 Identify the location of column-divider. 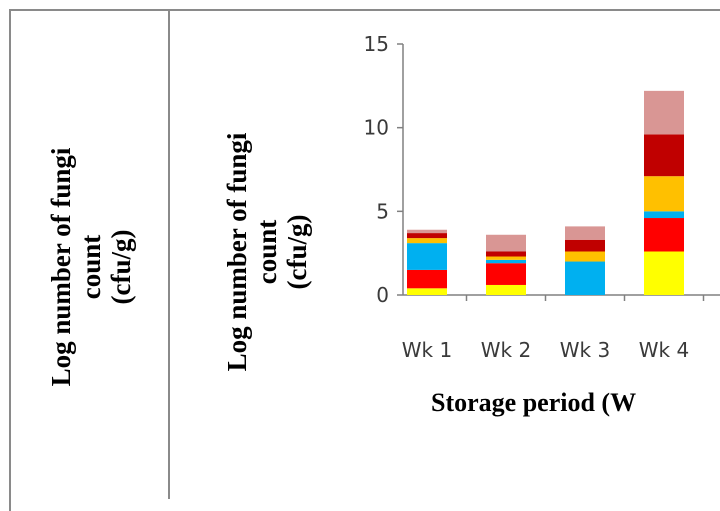
(169, 254).